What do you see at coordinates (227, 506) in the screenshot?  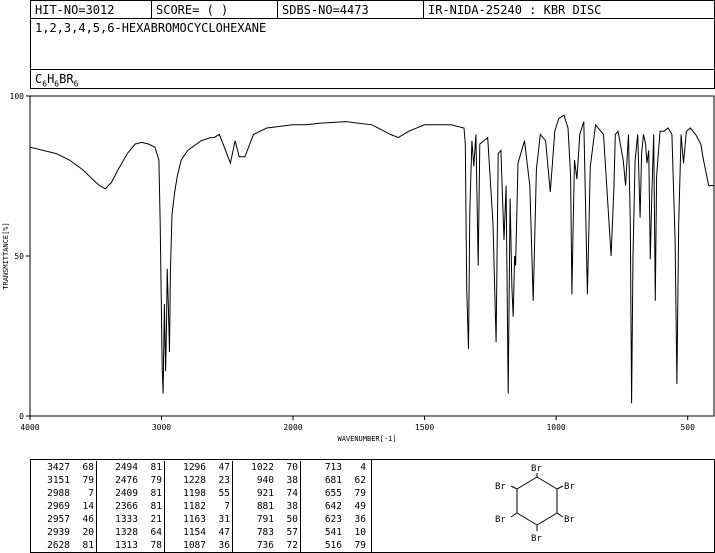 I see `peak-transmittance: 7` at bounding box center [227, 506].